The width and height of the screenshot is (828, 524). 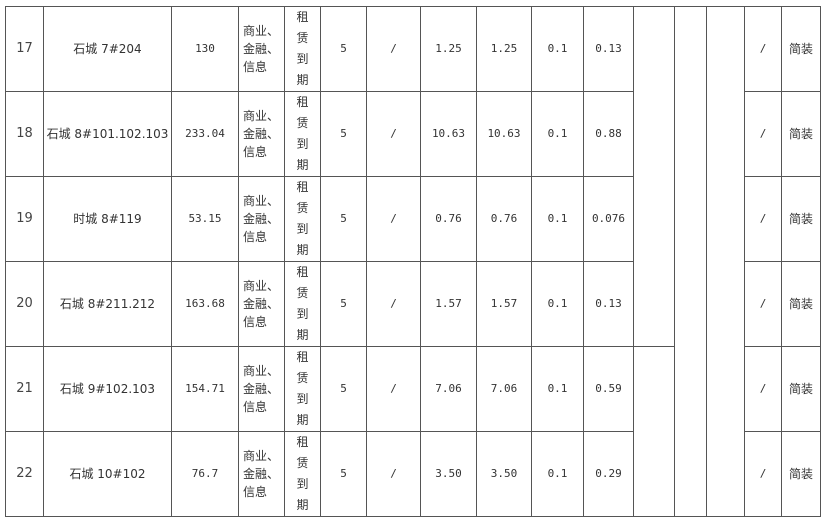 I want to click on area: 130, so click(x=205, y=49).